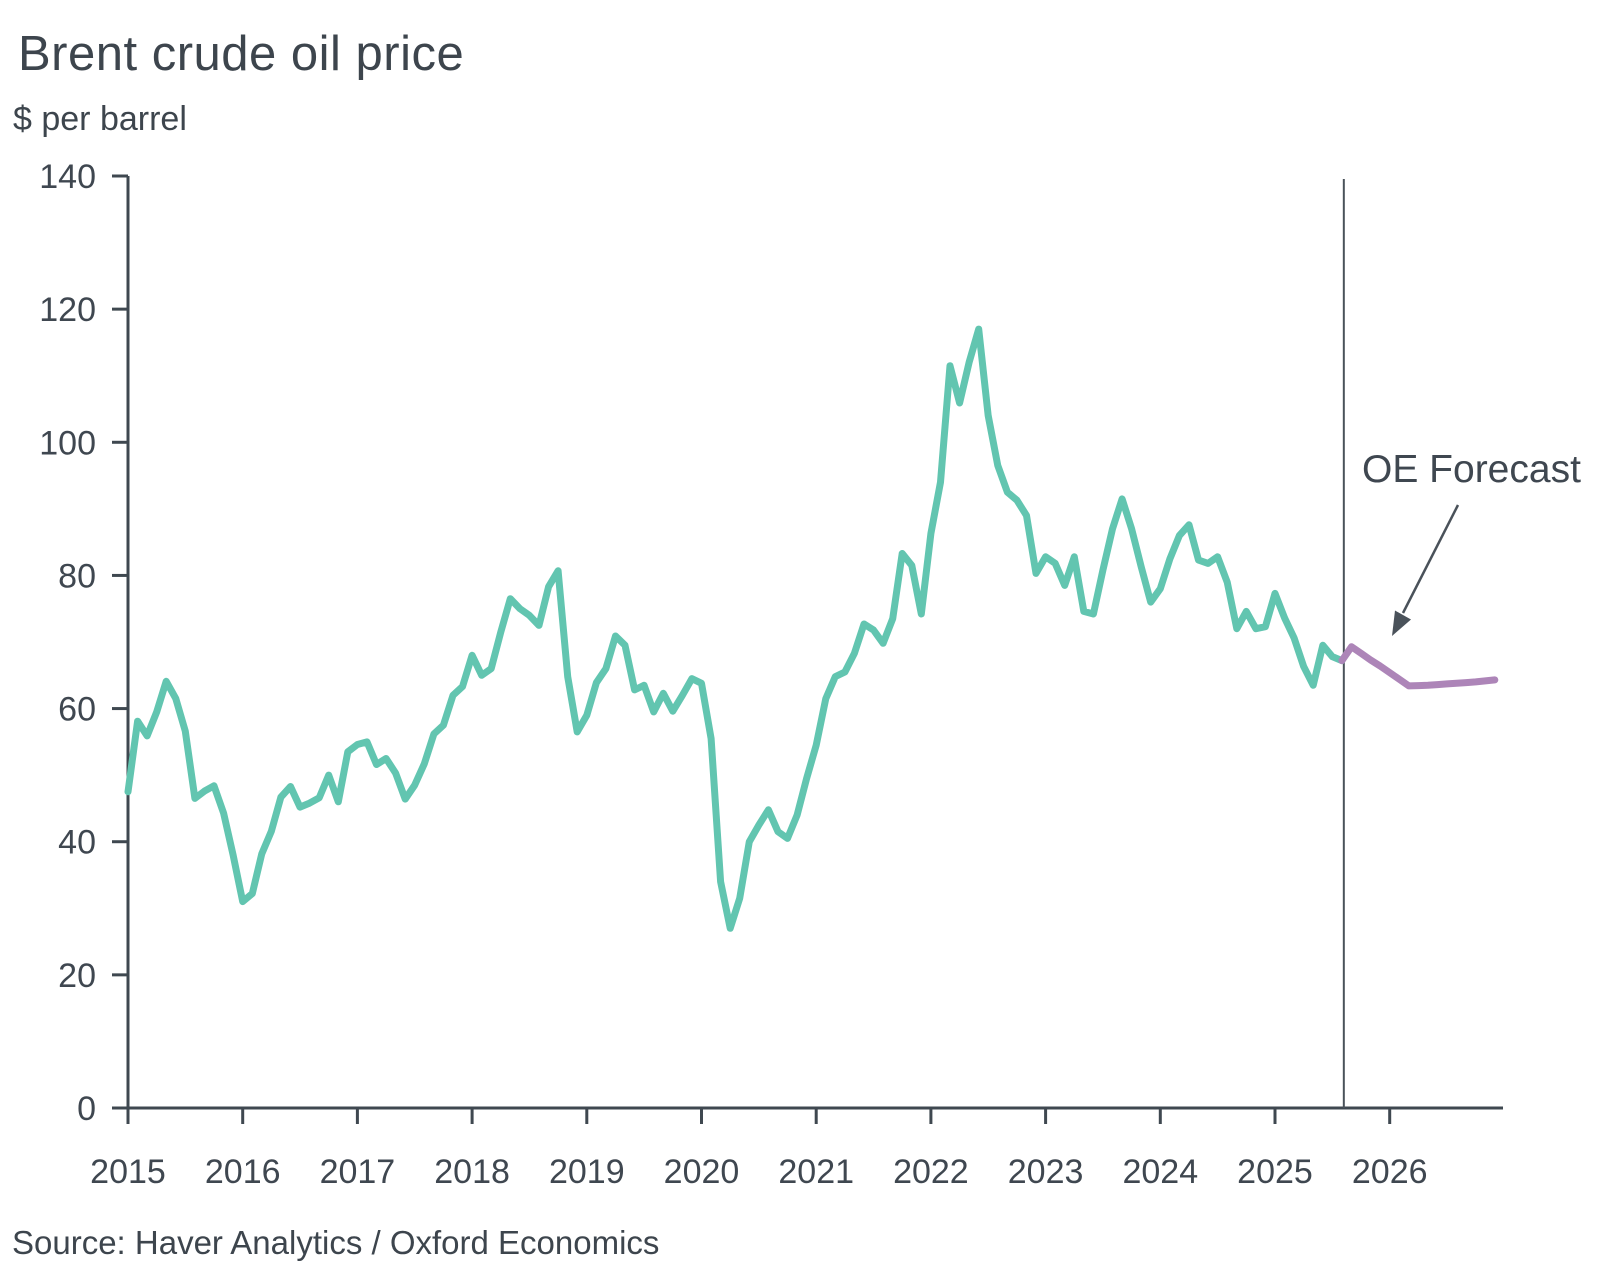 The height and width of the screenshot is (1277, 1600). Describe the element at coordinates (77, 843) in the screenshot. I see `y-tick-label: 40` at that location.